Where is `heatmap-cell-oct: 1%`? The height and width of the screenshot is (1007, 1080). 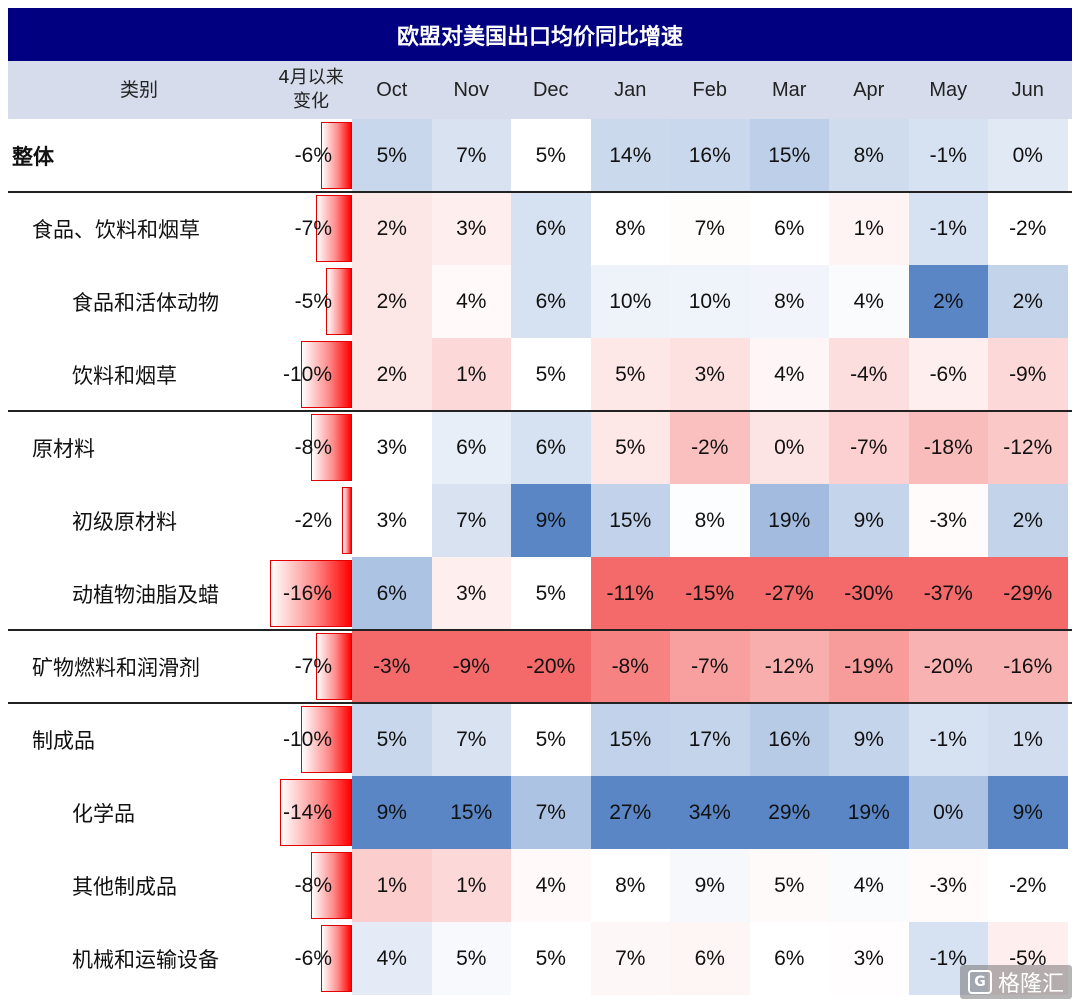
heatmap-cell-oct: 1% is located at coordinates (392, 885).